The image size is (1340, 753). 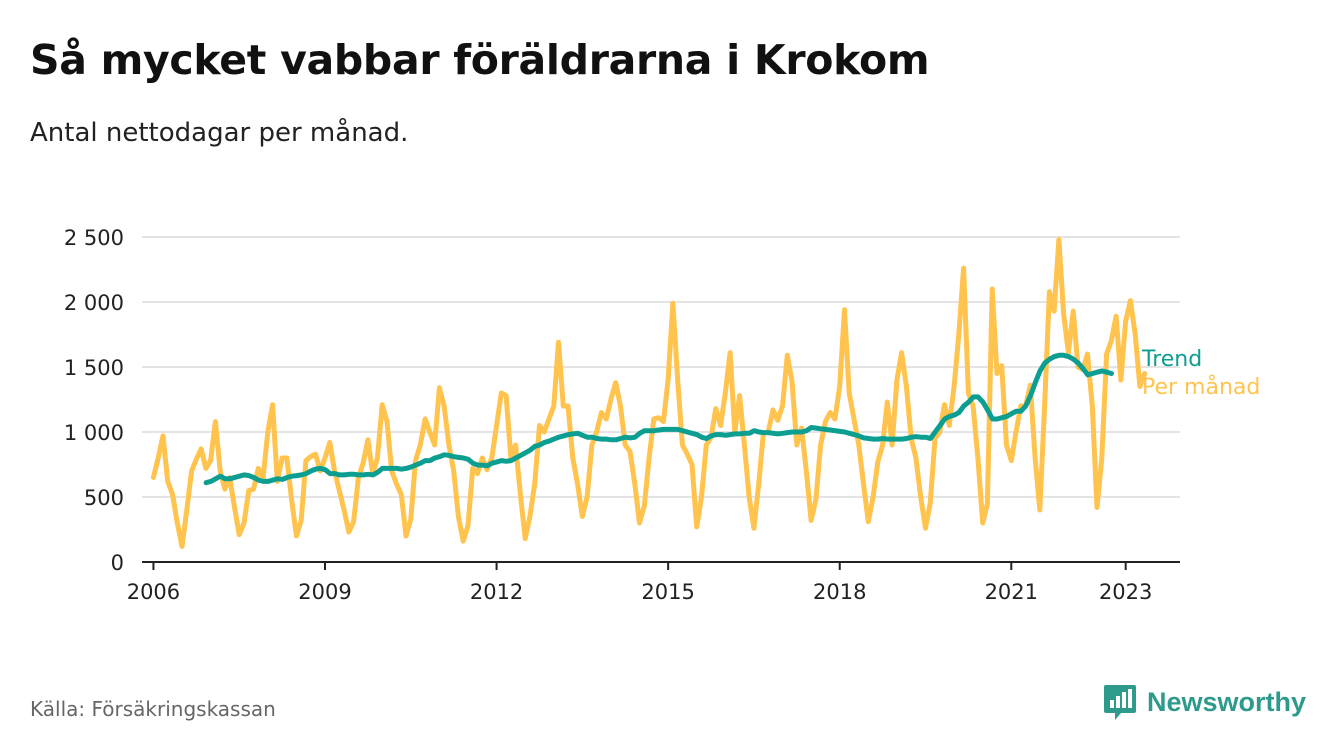 I want to click on y-tick-label: 1 000, so click(x=94, y=433).